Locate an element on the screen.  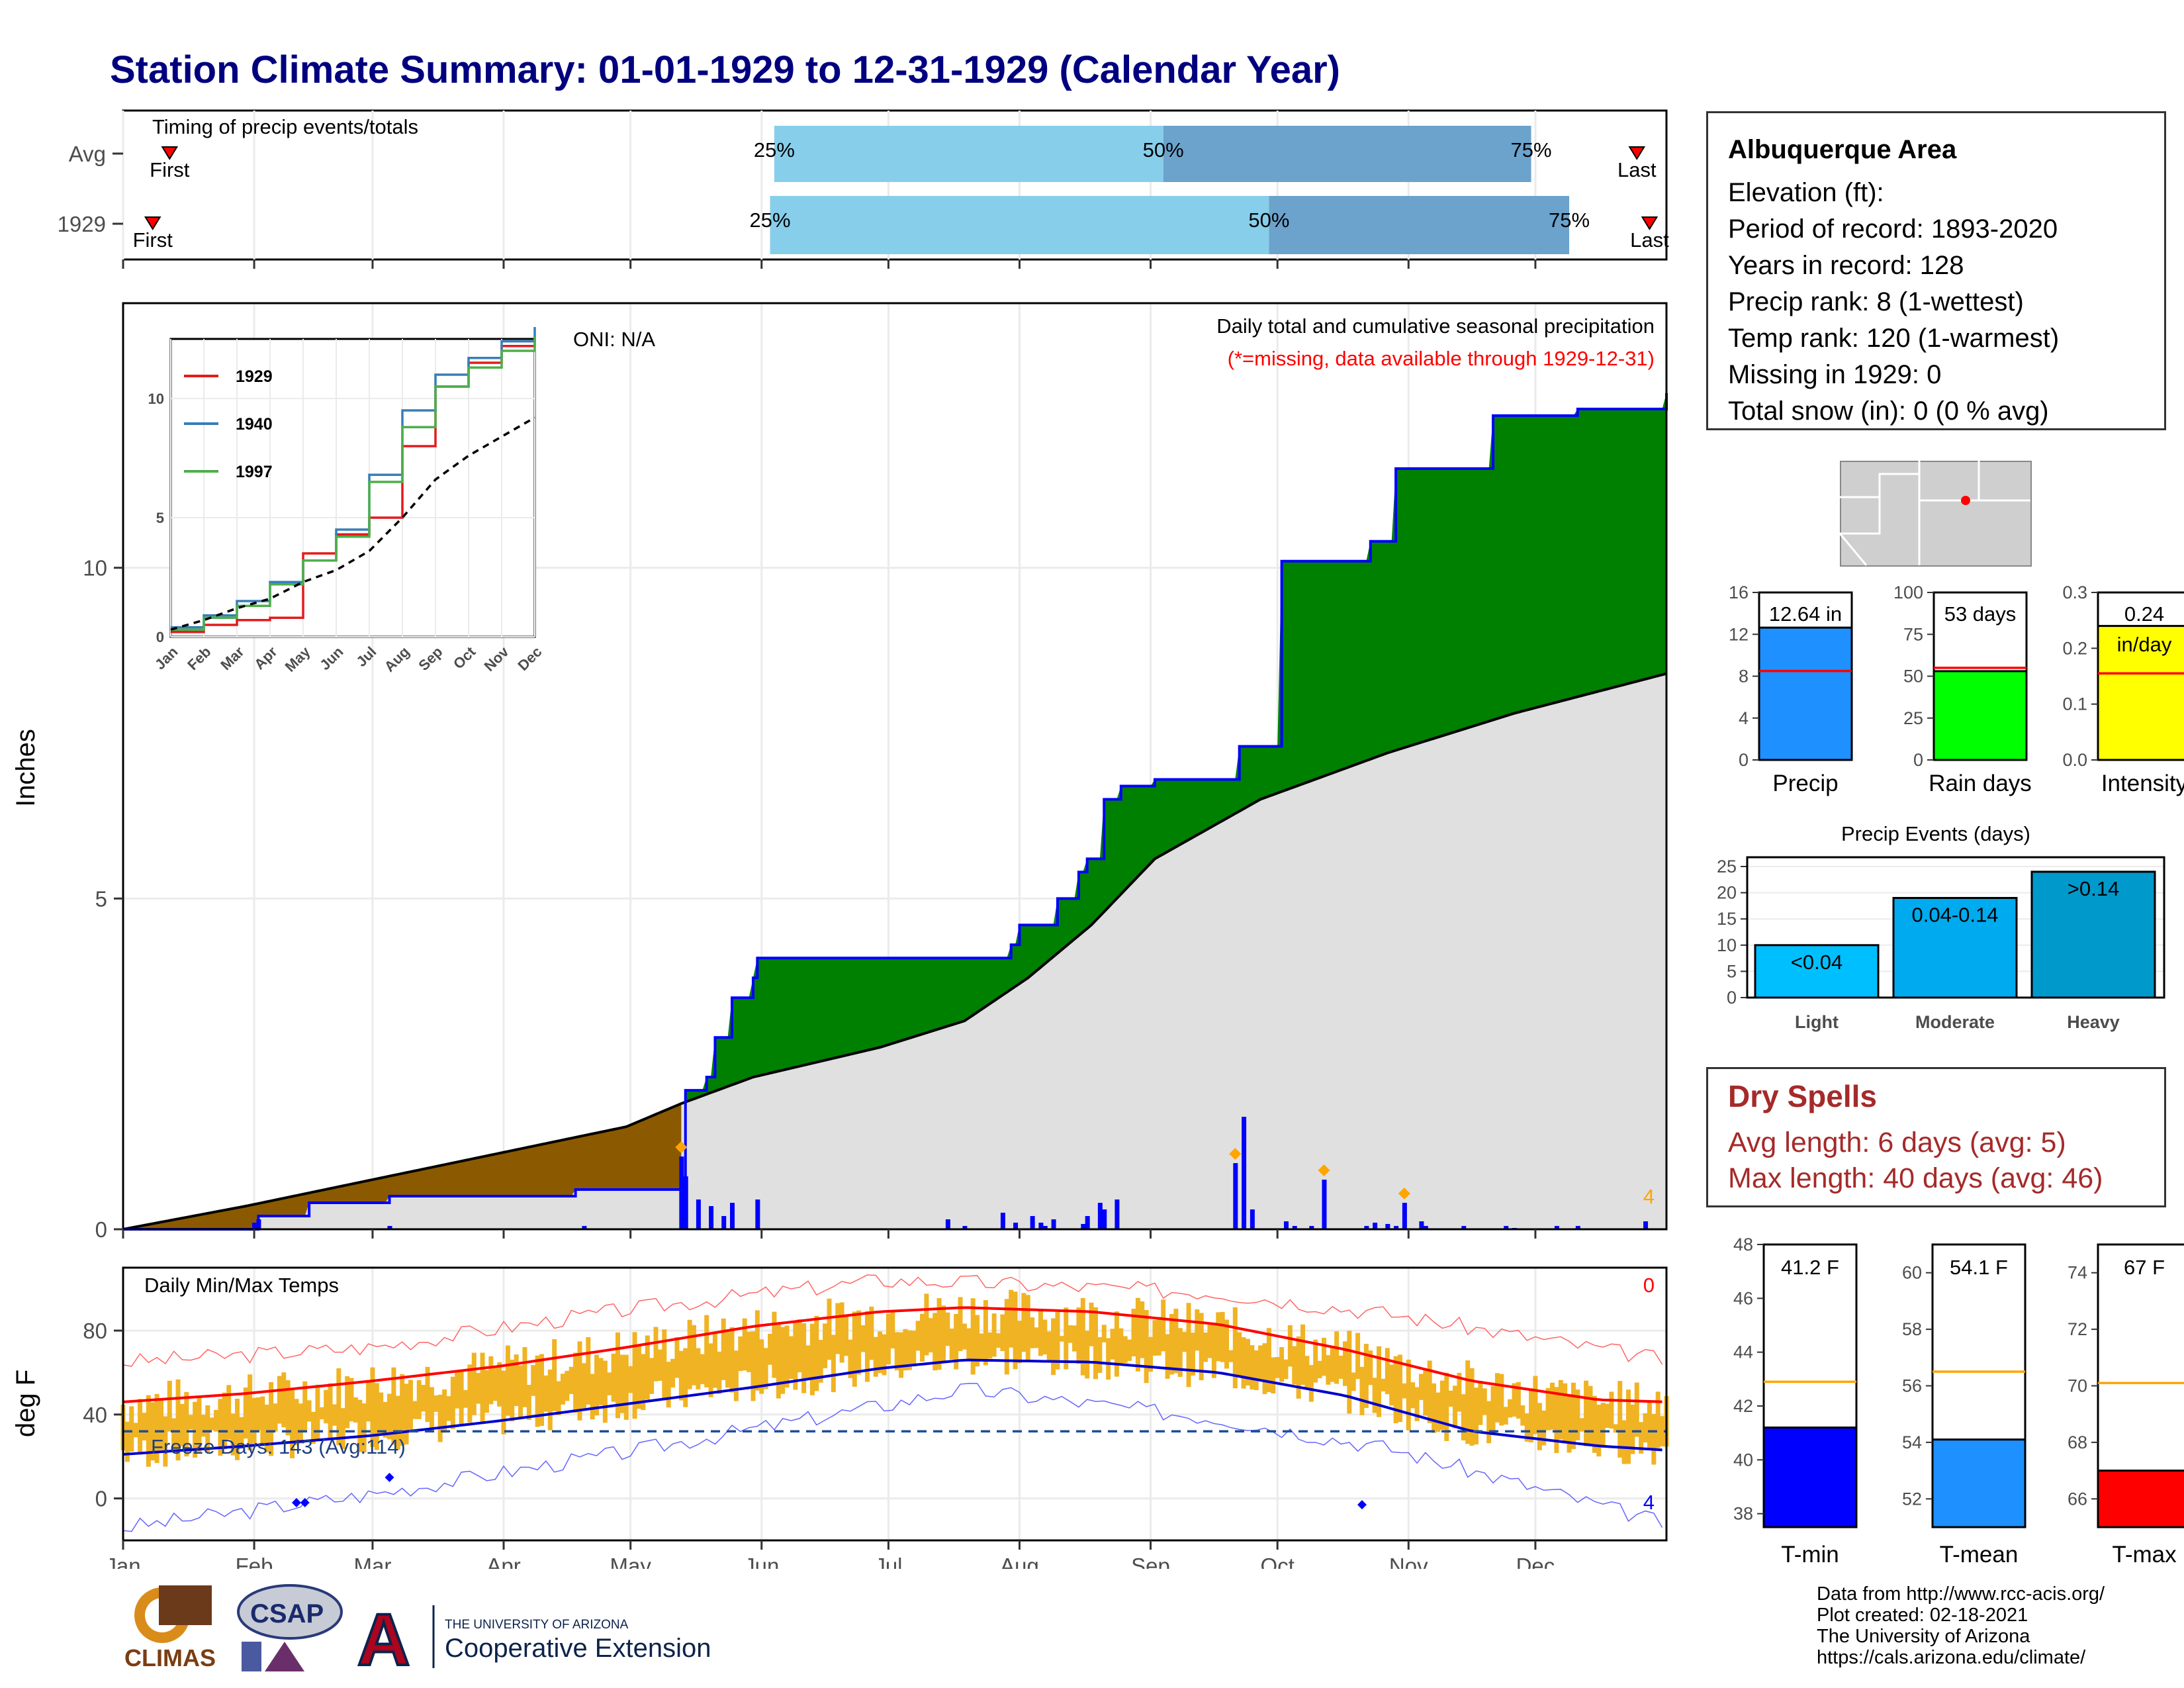
dry-spells-avg: Avg length: 6 days (avg: 5) is located at coordinates (1897, 1142).